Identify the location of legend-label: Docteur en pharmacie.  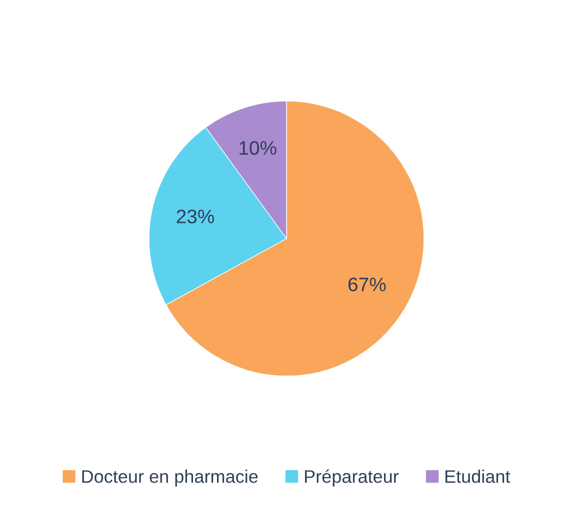
(170, 478).